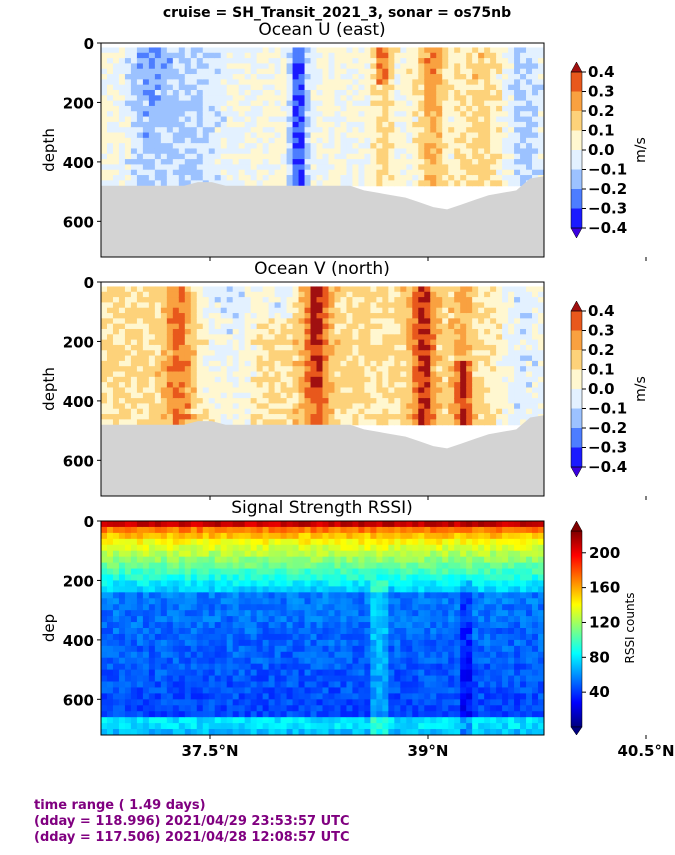  What do you see at coordinates (601, 311) in the screenshot?
I see `colorbar-tick-label: 0.4` at bounding box center [601, 311].